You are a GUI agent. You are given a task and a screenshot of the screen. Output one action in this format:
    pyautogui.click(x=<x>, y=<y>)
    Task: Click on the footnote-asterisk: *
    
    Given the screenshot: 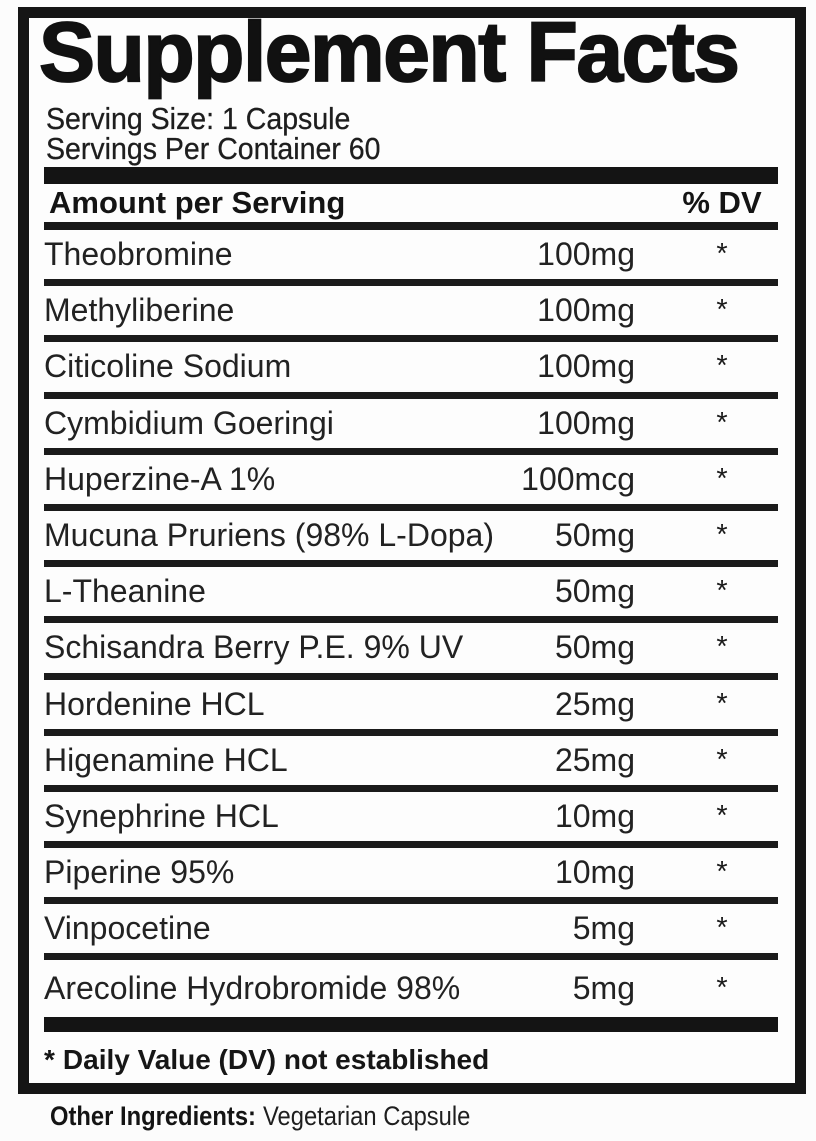 What is the action you would take?
    pyautogui.click(x=49, y=1059)
    